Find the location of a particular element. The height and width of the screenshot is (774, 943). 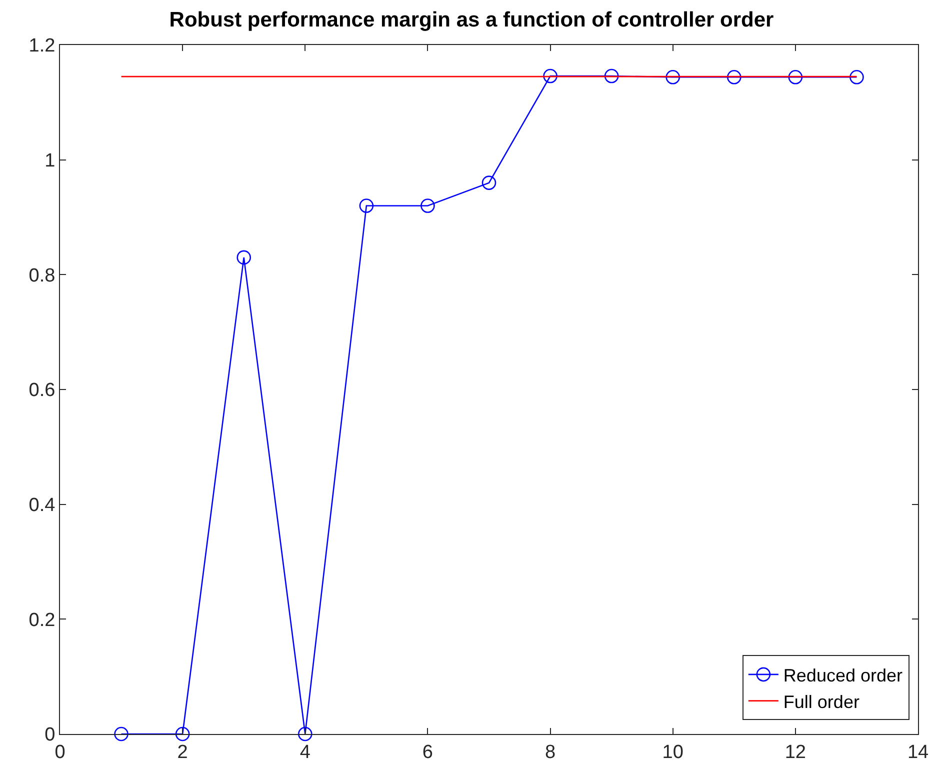

y-tick-label: 1 is located at coordinates (50, 161).